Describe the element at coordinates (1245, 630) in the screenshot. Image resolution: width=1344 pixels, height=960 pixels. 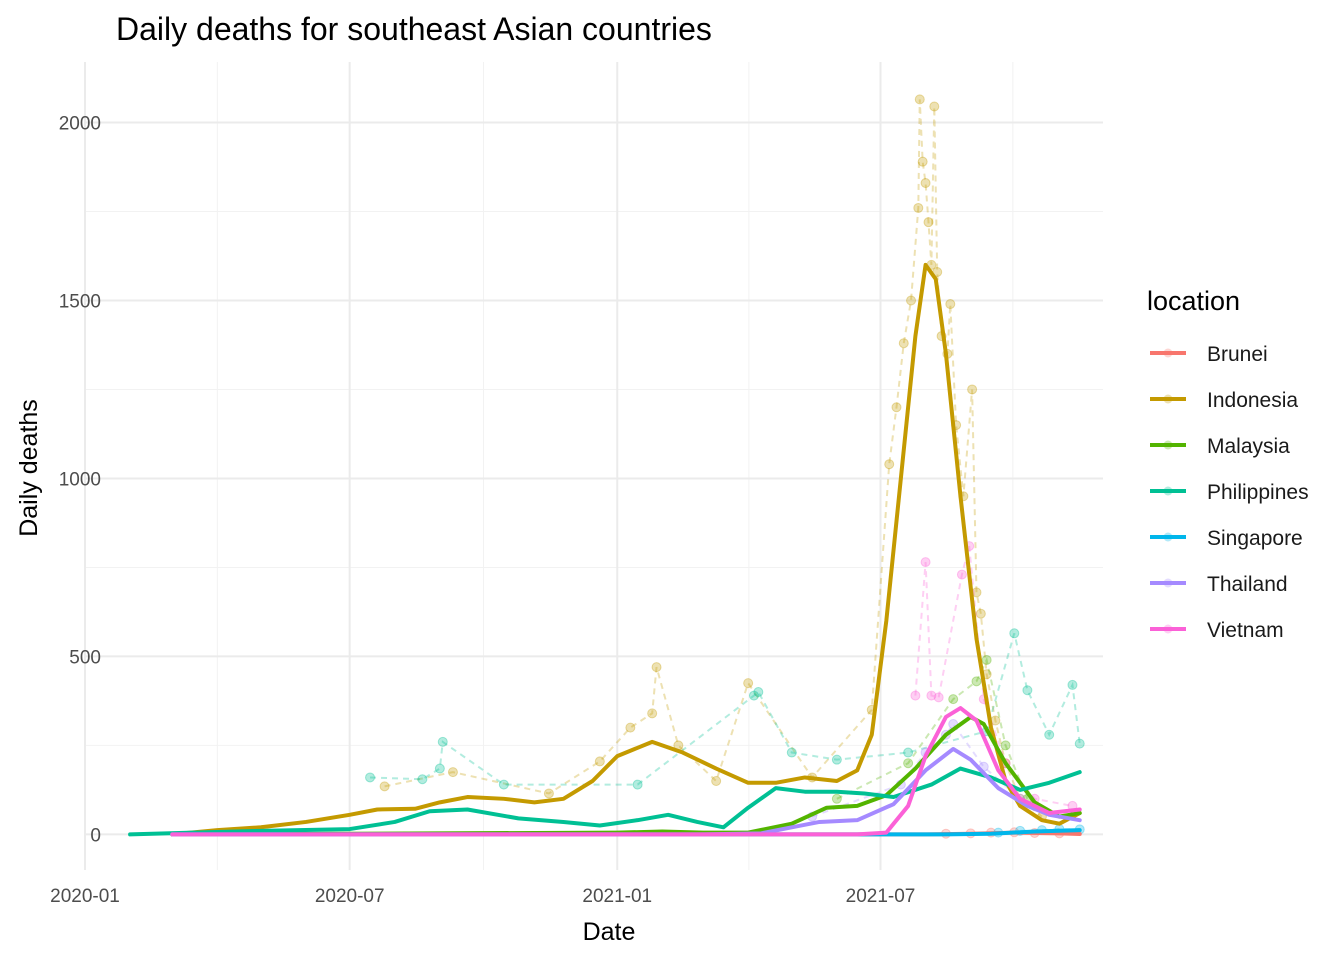
I see `legend-label: Vietnam` at that location.